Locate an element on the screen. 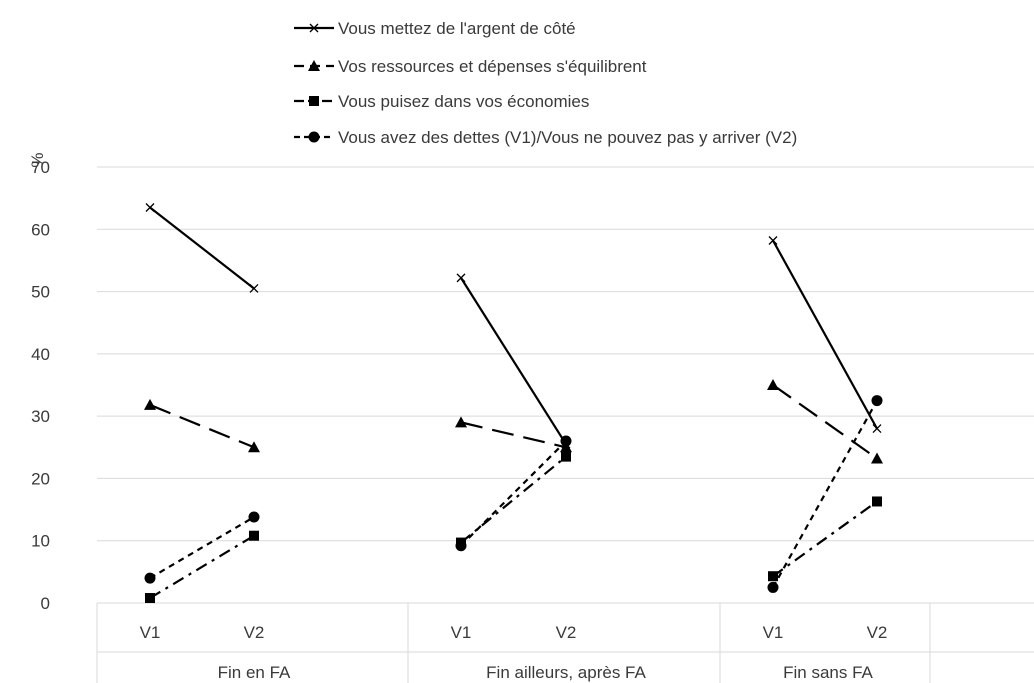 Image resolution: width=1034 pixels, height=683 pixels. legend-item: Vous puisez dans vos économies is located at coordinates (441, 101).